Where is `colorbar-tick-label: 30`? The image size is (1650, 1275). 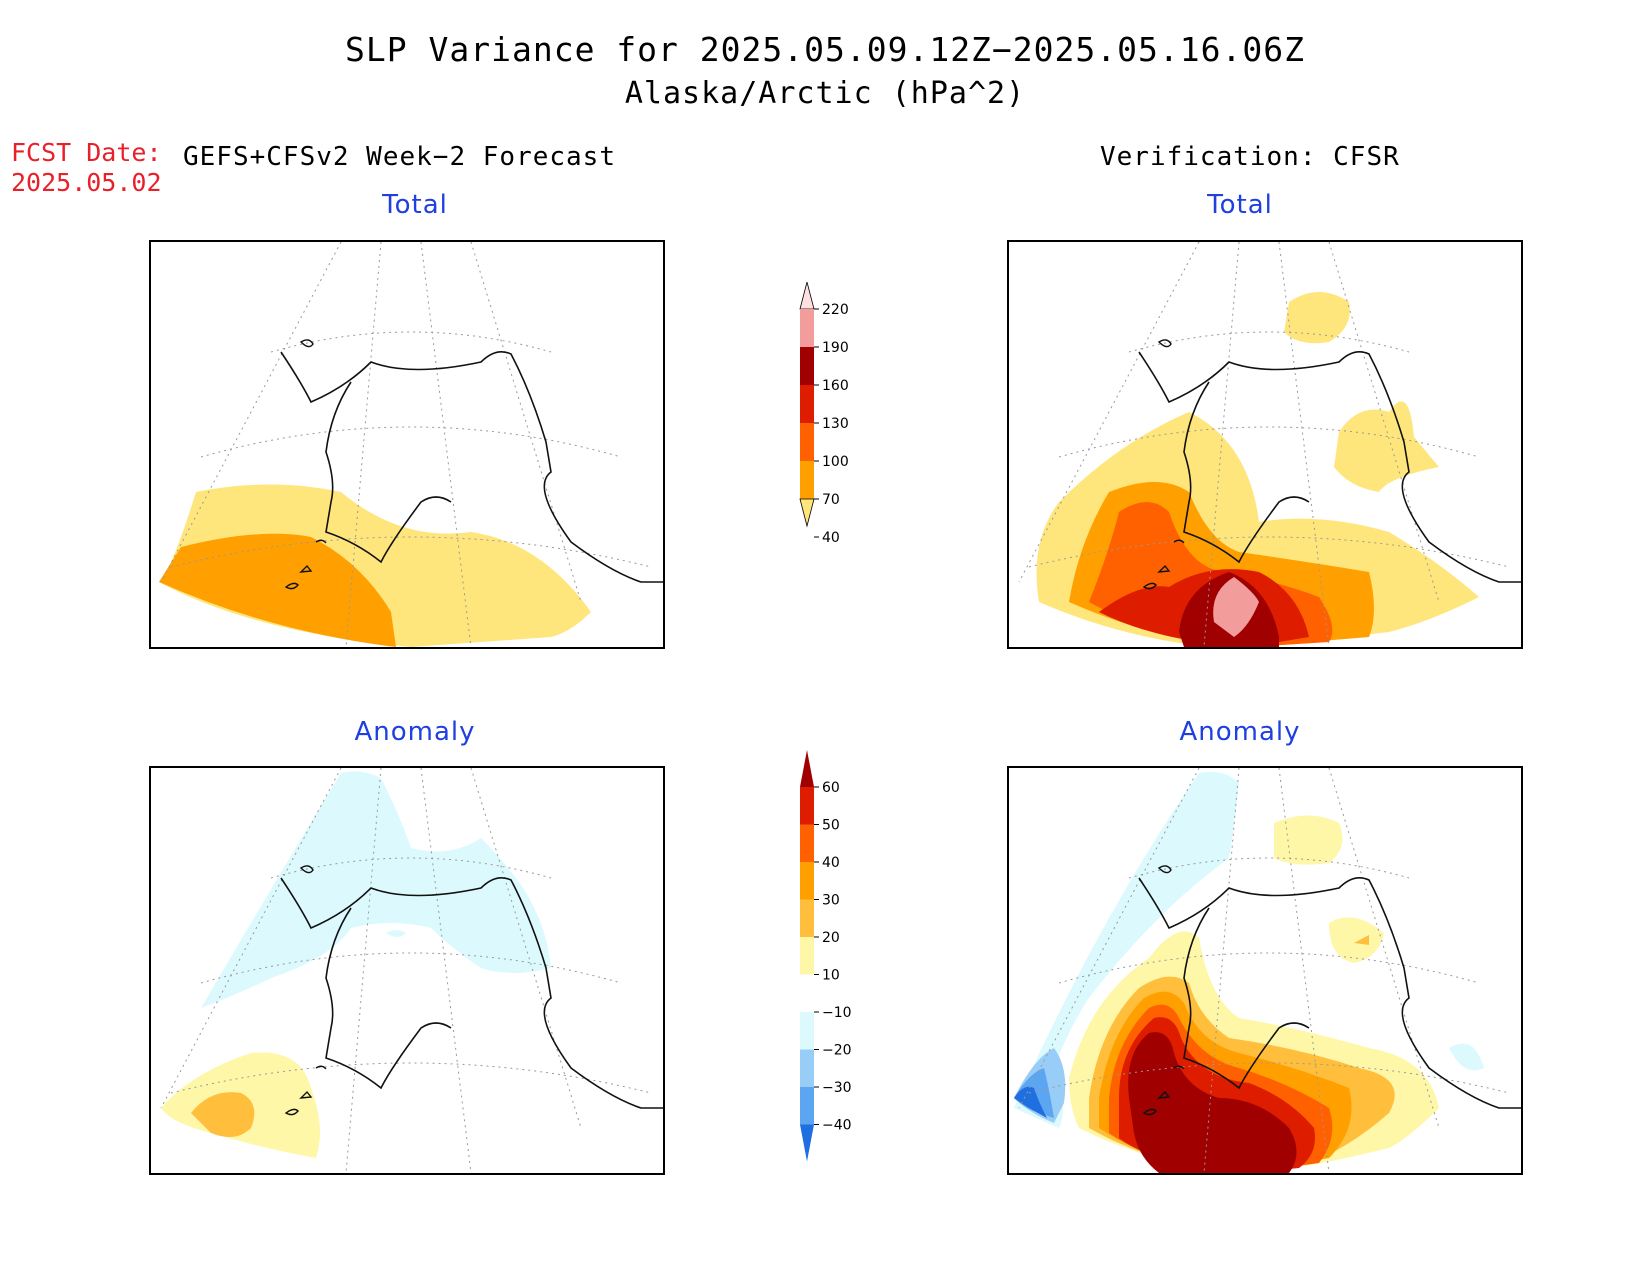 colorbar-tick-label: 30 is located at coordinates (831, 901).